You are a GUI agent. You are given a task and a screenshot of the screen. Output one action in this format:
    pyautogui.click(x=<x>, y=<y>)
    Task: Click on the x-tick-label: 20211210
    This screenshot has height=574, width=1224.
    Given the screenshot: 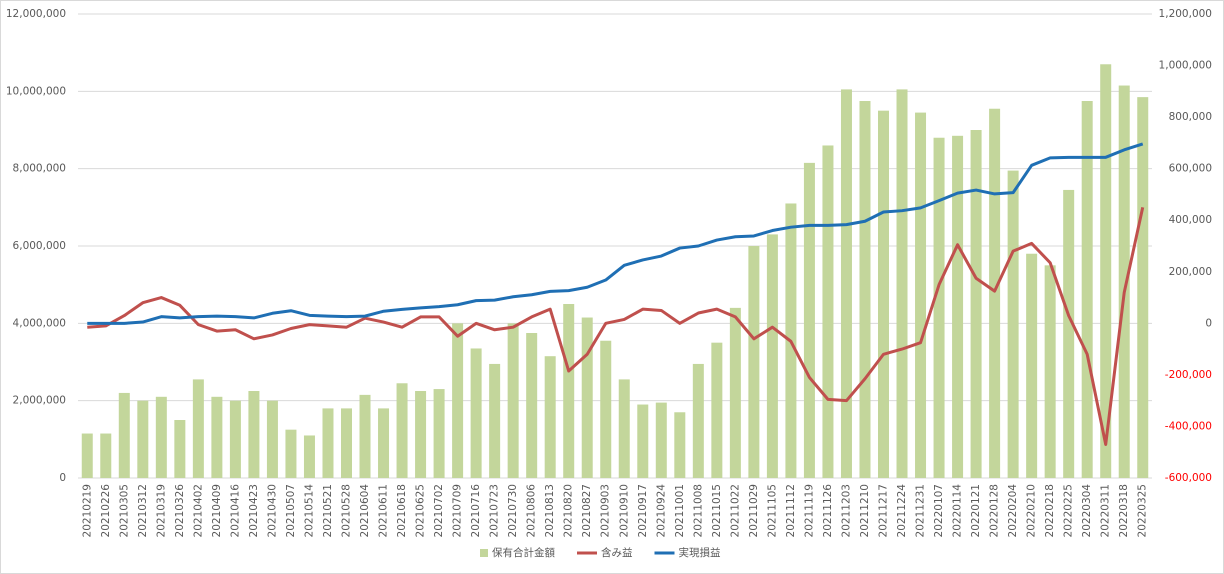 What is the action you would take?
    pyautogui.click(x=865, y=510)
    